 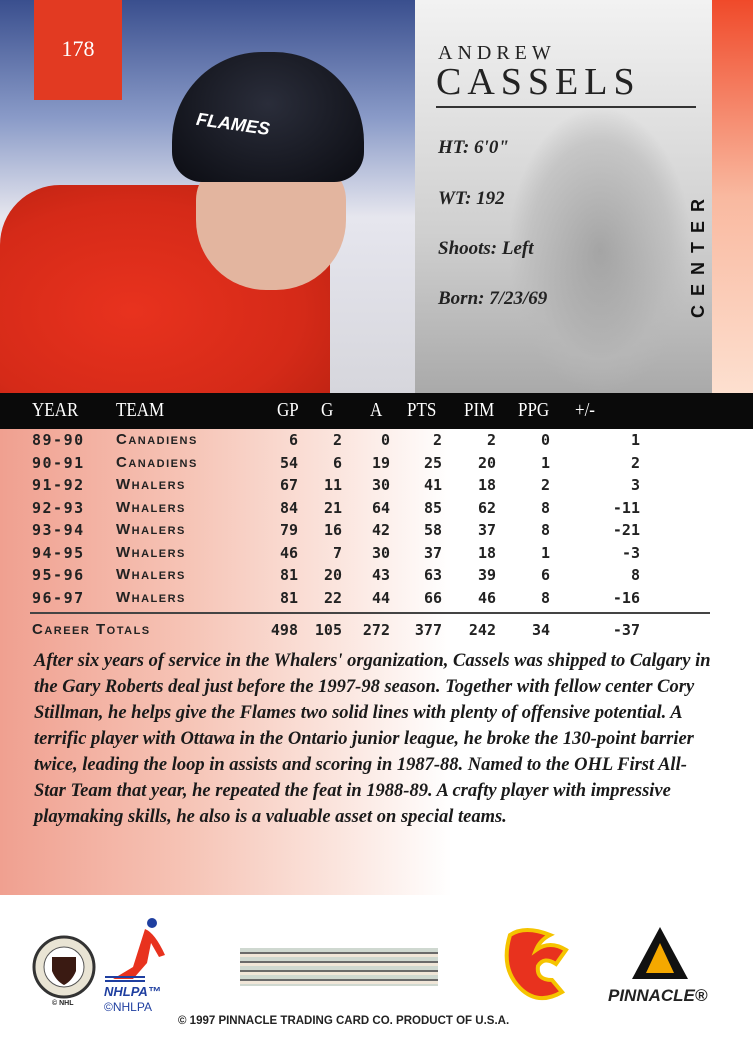 What do you see at coordinates (332, 597) in the screenshot?
I see `stat-cell: 22` at bounding box center [332, 597].